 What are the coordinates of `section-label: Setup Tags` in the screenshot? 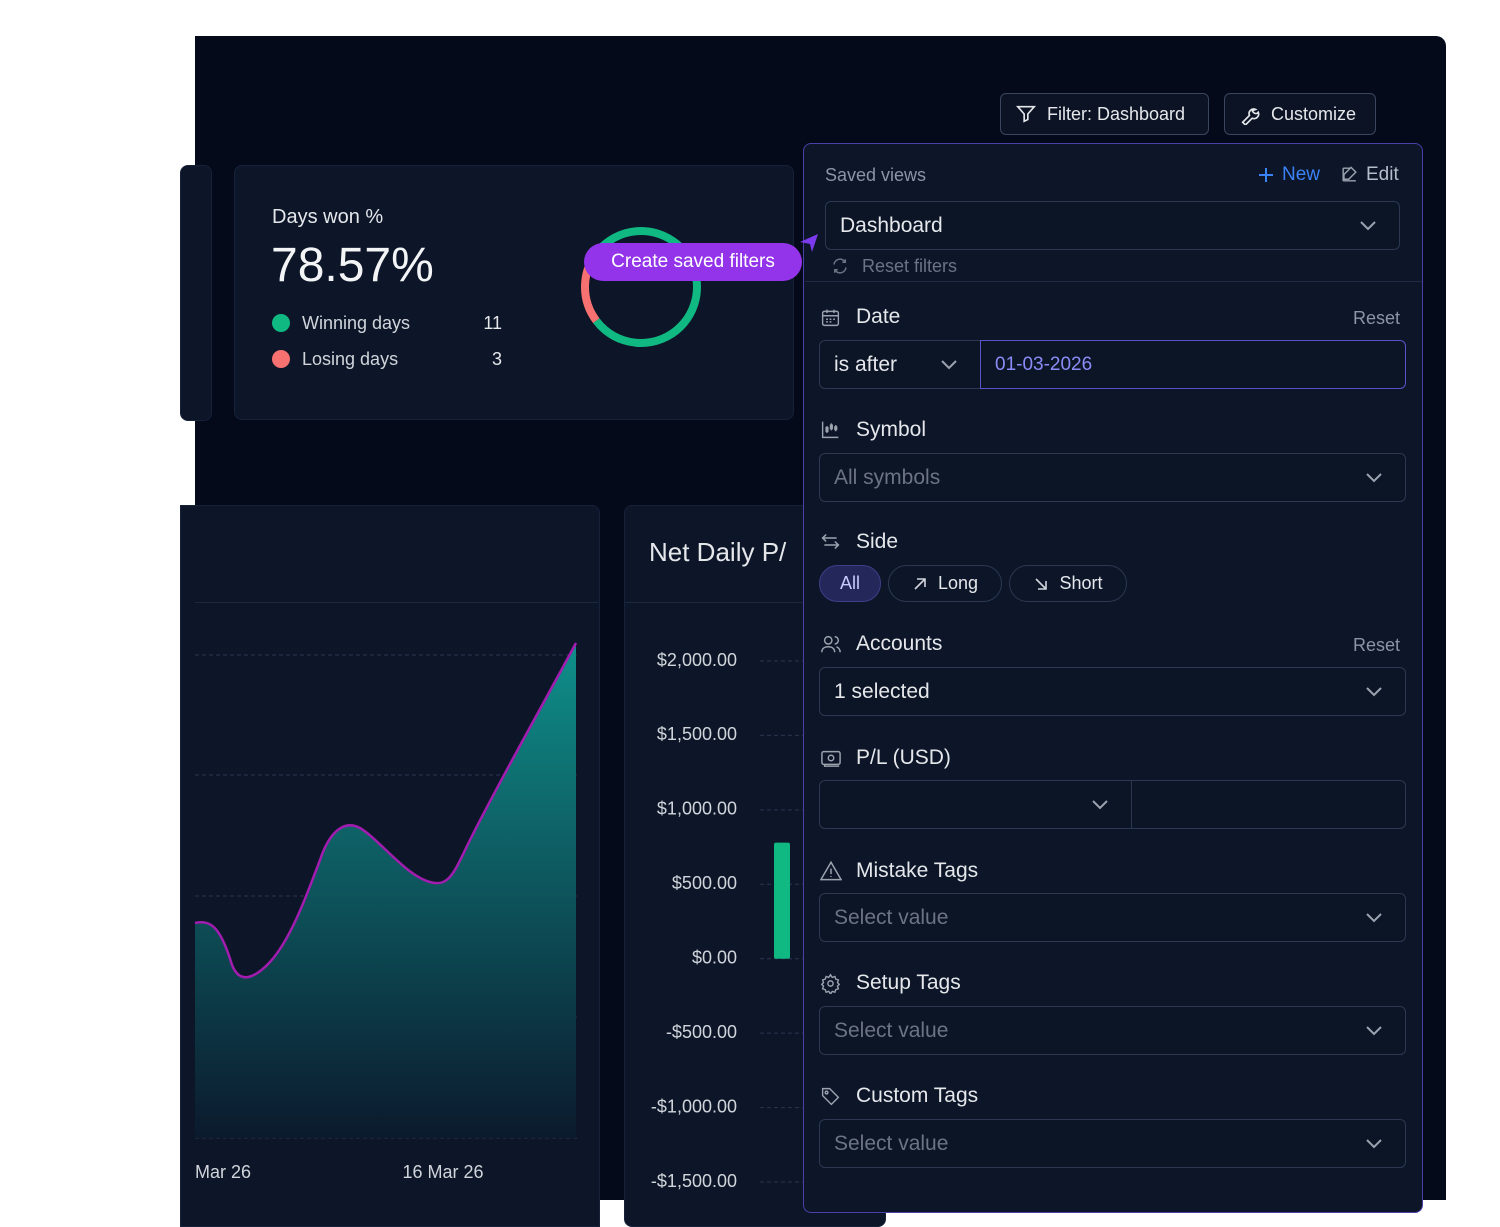 It's located at (908, 982).